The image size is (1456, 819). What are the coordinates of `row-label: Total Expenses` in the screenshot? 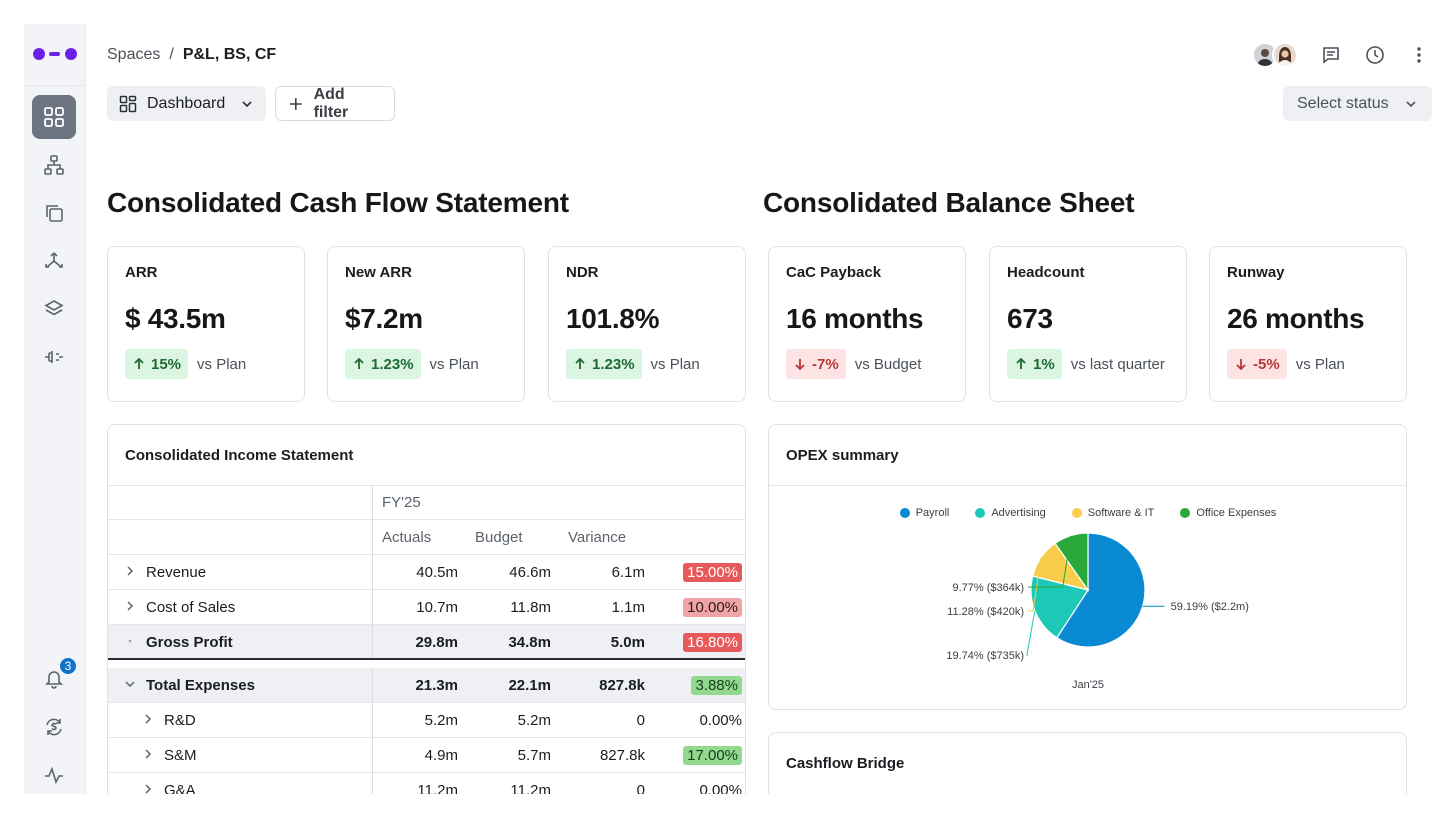 It's located at (200, 685).